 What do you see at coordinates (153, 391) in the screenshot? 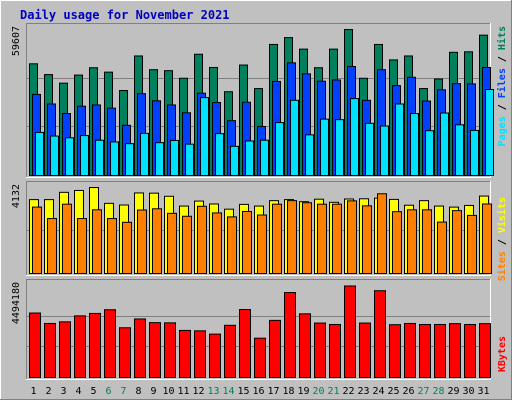
I see `x-tick-label-day-9: 9` at bounding box center [153, 391].